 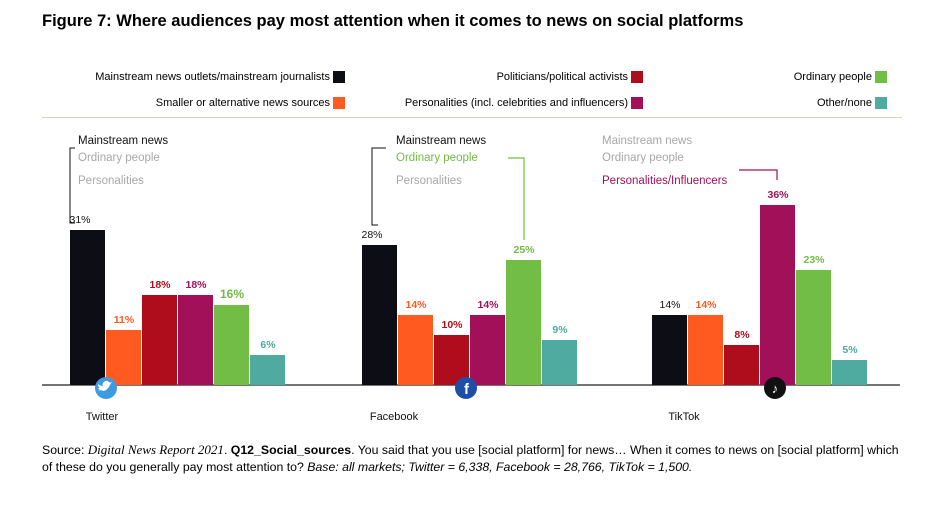 What do you see at coordinates (123, 357) in the screenshot?
I see `bar-twitter-smaller` at bounding box center [123, 357].